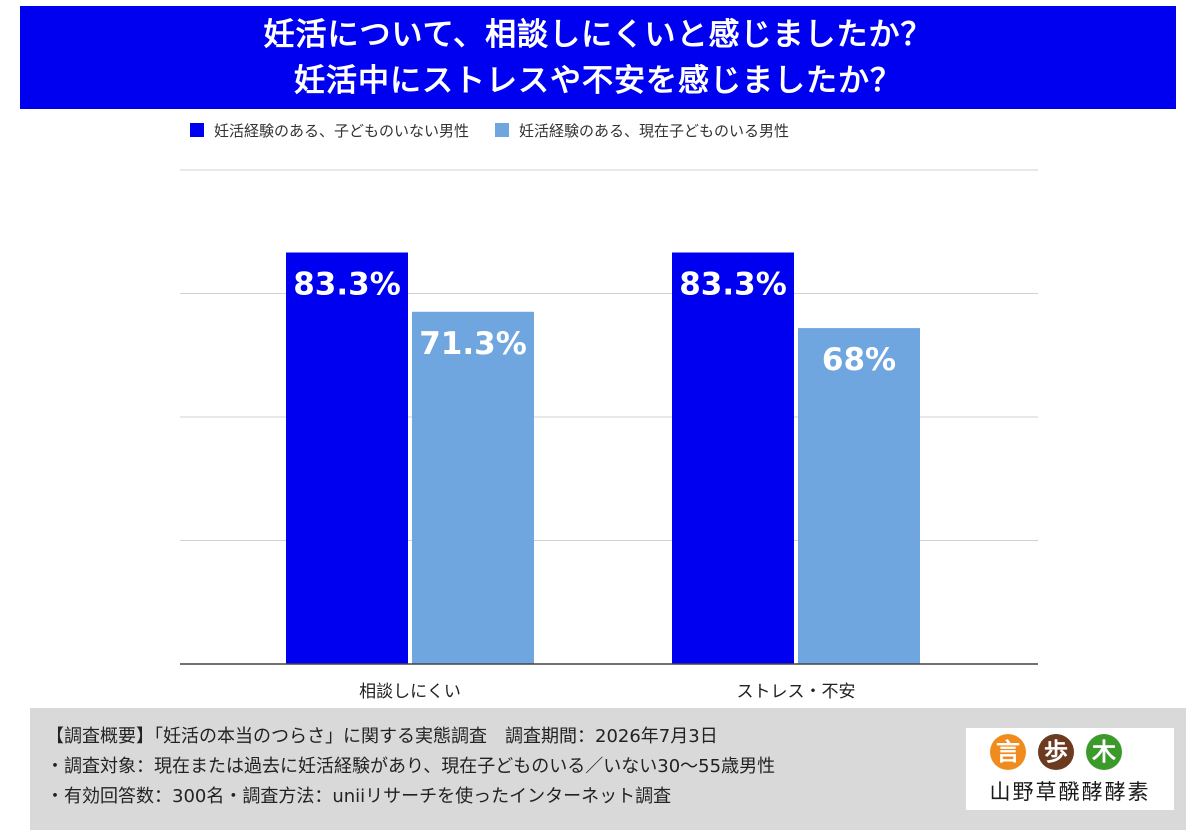 This screenshot has width=1200, height=836. What do you see at coordinates (598, 80) in the screenshot?
I see `title-line-2: 妊活中にストレスや不安を感じましたか？` at bounding box center [598, 80].